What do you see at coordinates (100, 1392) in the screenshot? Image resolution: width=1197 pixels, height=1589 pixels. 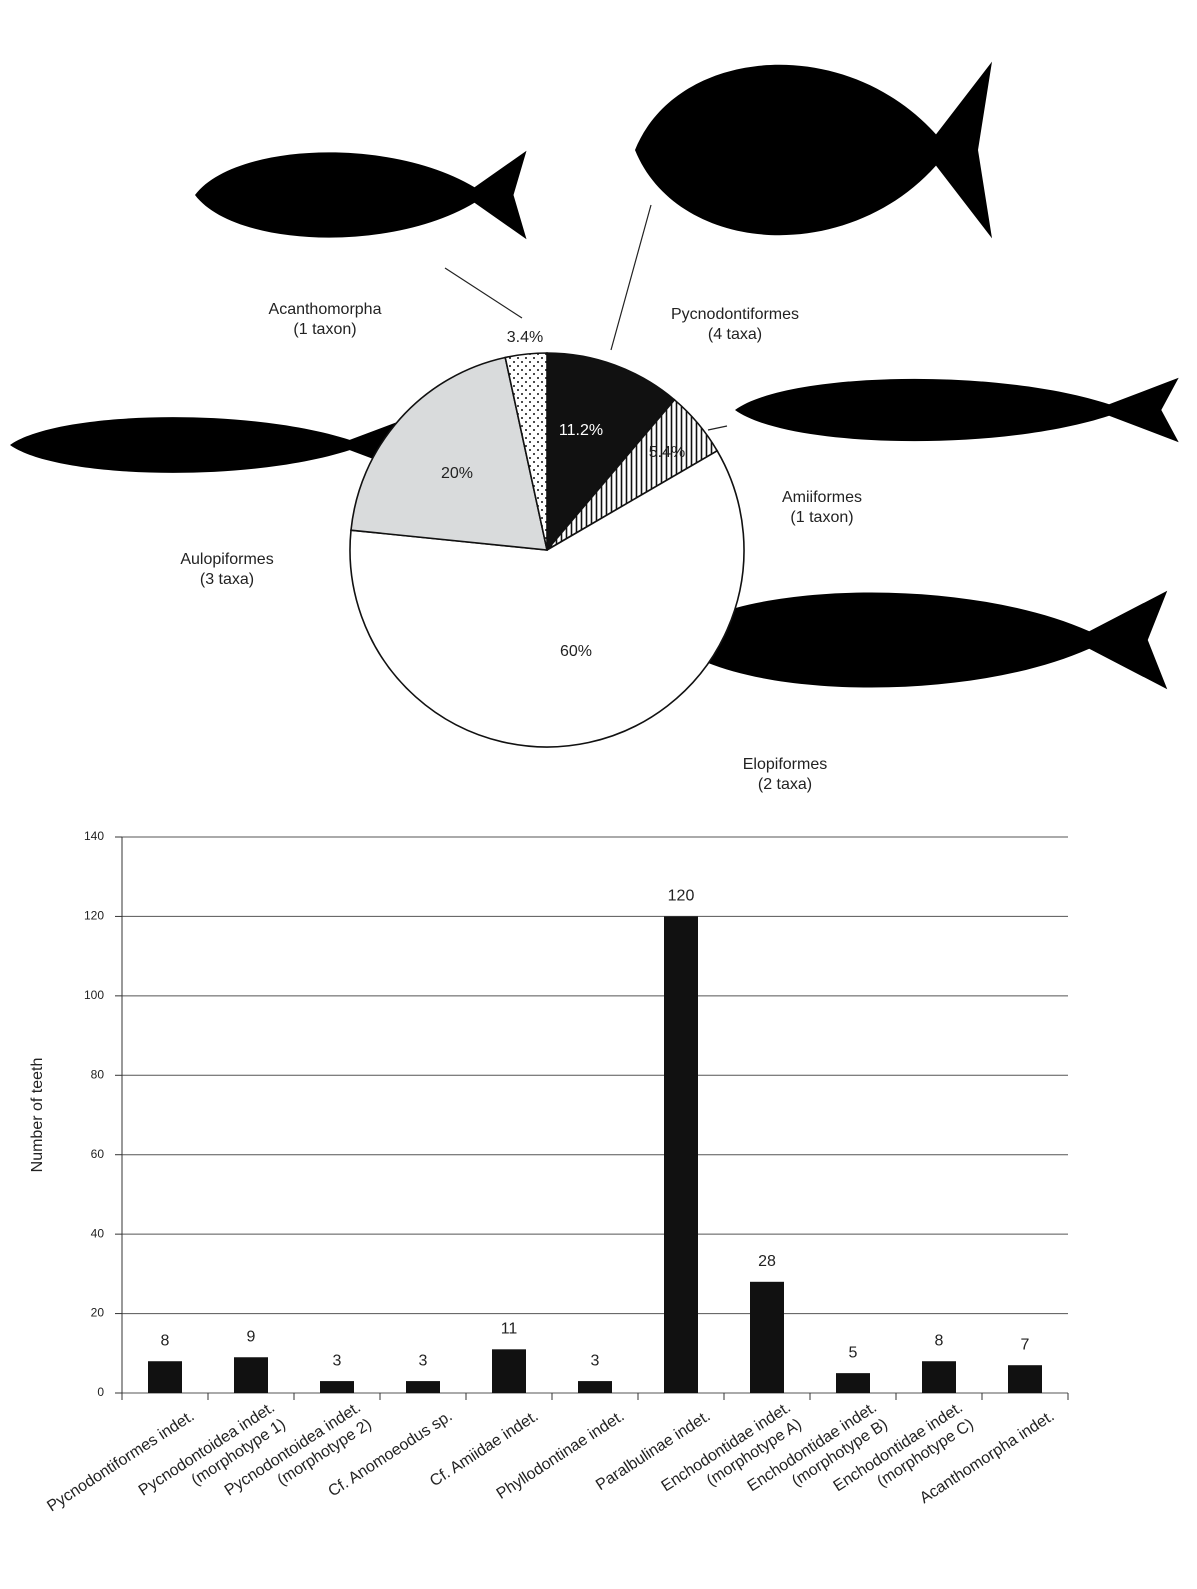 I see `y-tick-label: 0` at bounding box center [100, 1392].